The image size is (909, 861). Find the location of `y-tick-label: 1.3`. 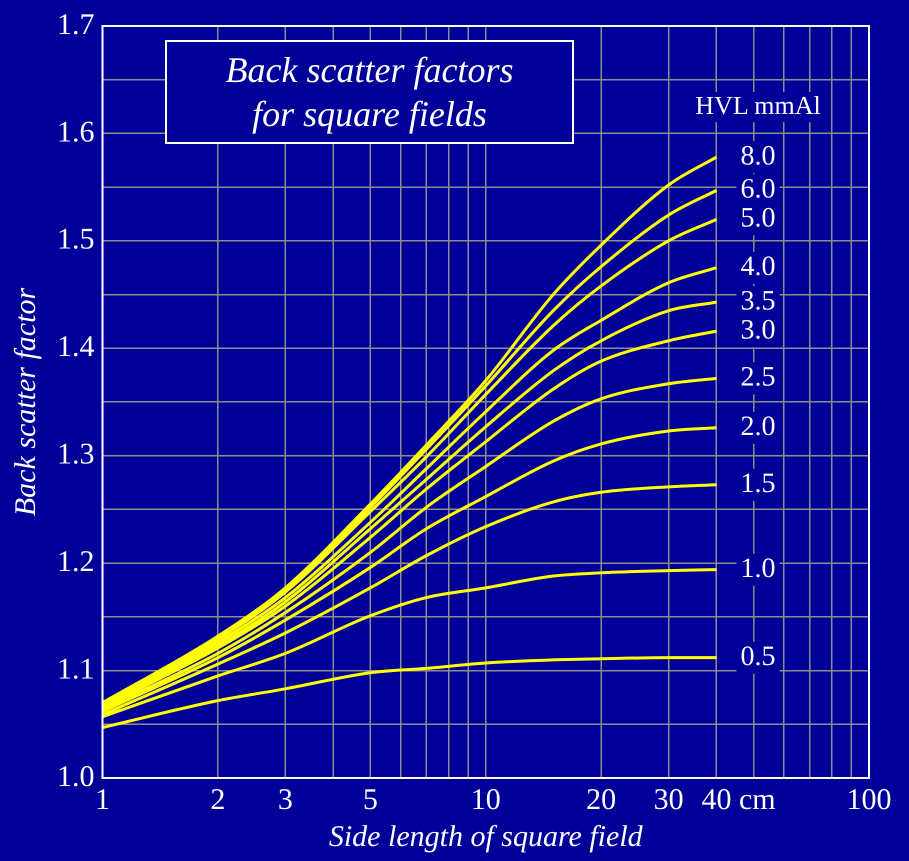

y-tick-label: 1.3 is located at coordinates (75, 454).